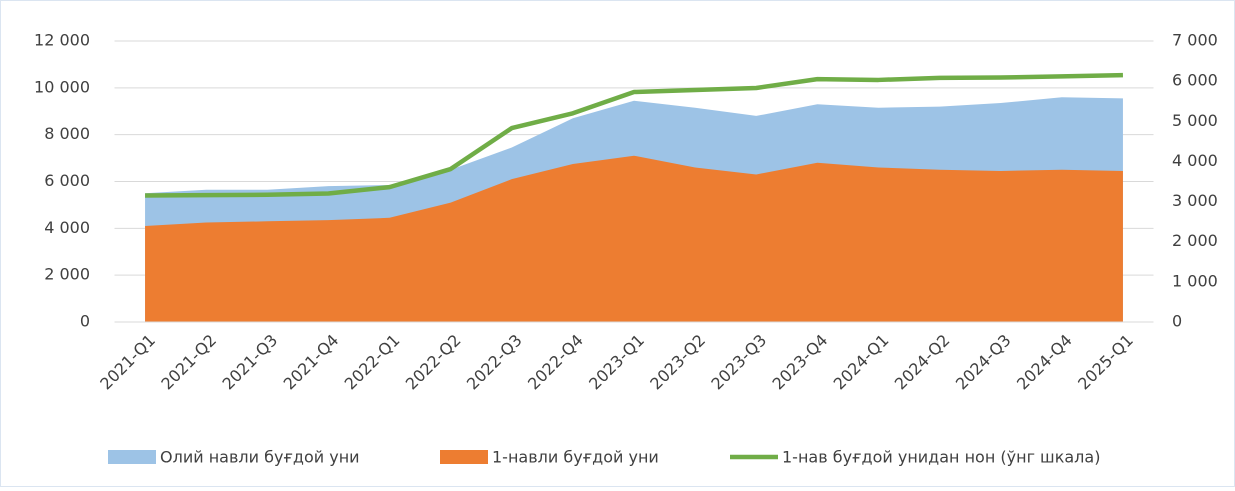  Describe the element at coordinates (62, 40) in the screenshot. I see `y-tick-label: 12 000` at that location.